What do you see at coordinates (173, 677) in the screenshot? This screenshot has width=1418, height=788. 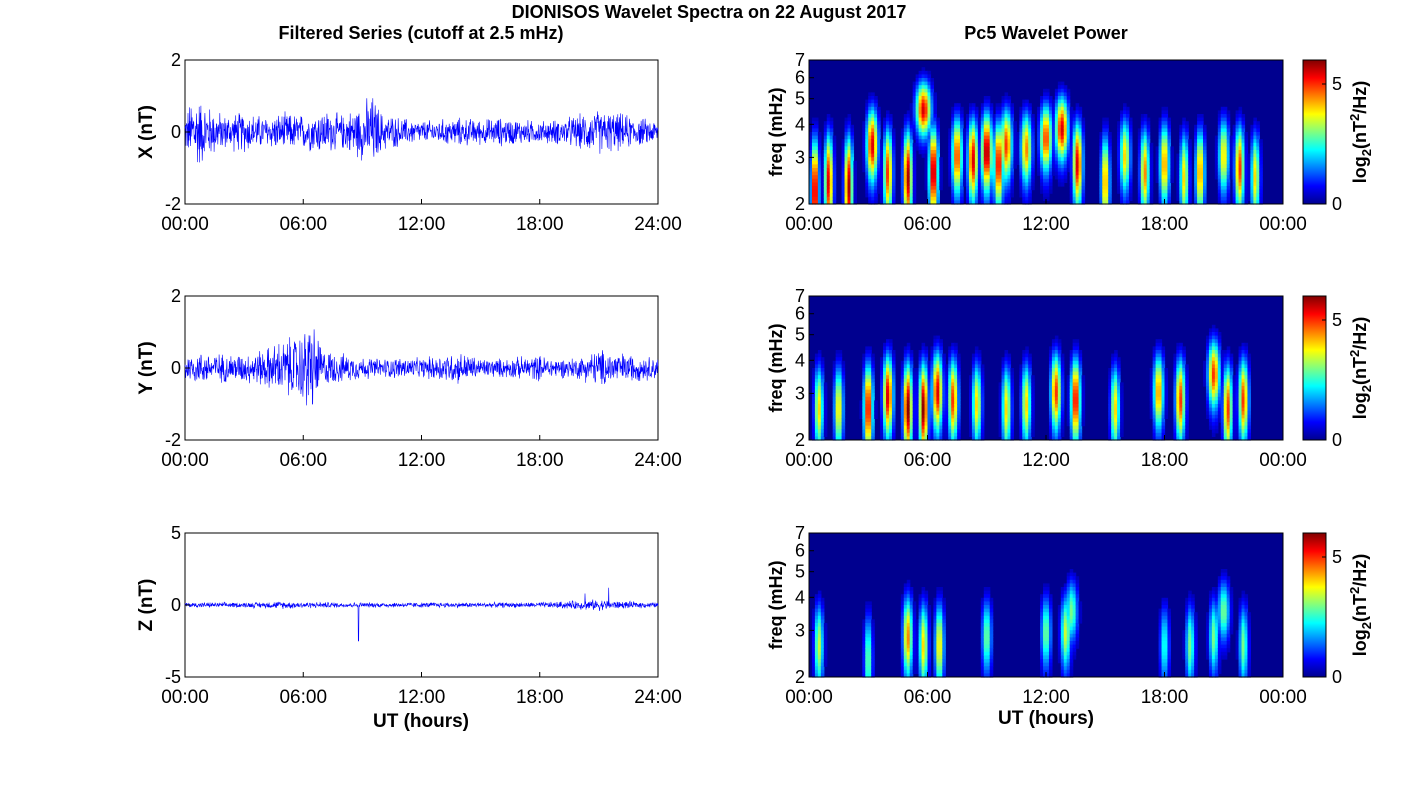 I see `filtered-series-z-ytick-label: -5` at bounding box center [173, 677].